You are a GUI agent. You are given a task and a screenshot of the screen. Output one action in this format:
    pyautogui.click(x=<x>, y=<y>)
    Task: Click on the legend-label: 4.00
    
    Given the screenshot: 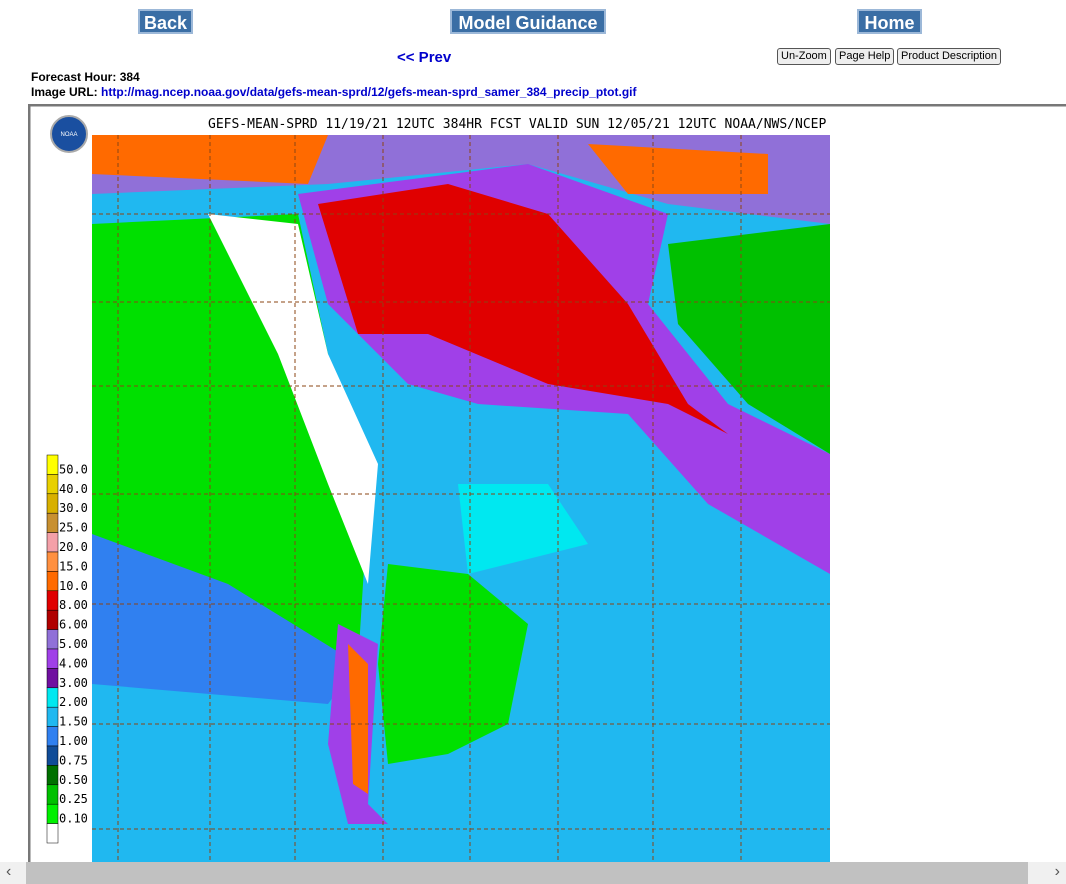 What is the action you would take?
    pyautogui.click(x=73, y=663)
    